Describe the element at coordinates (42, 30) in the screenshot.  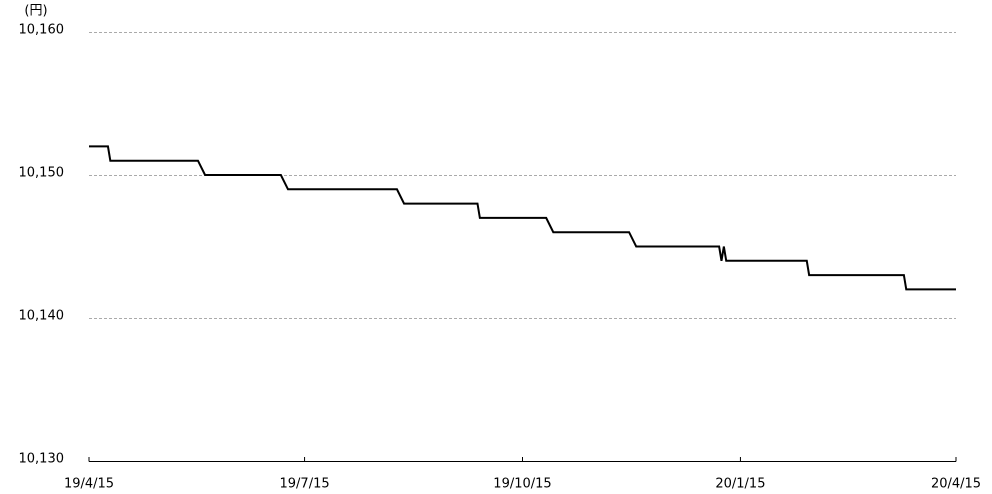
I see `y-tick-label: 10,160` at that location.